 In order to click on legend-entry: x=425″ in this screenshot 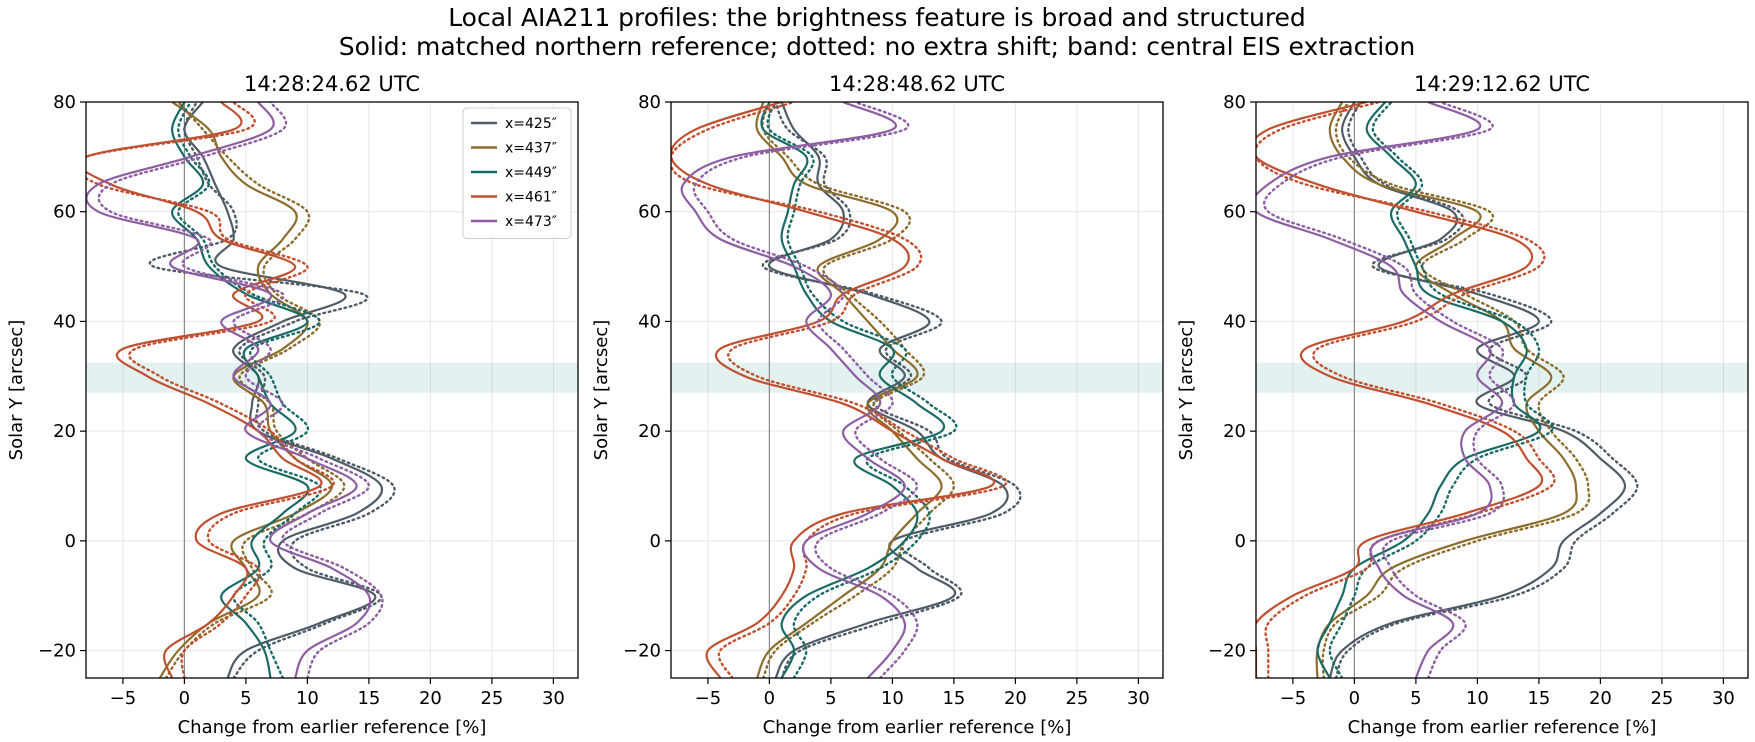, I will do `click(531, 124)`.